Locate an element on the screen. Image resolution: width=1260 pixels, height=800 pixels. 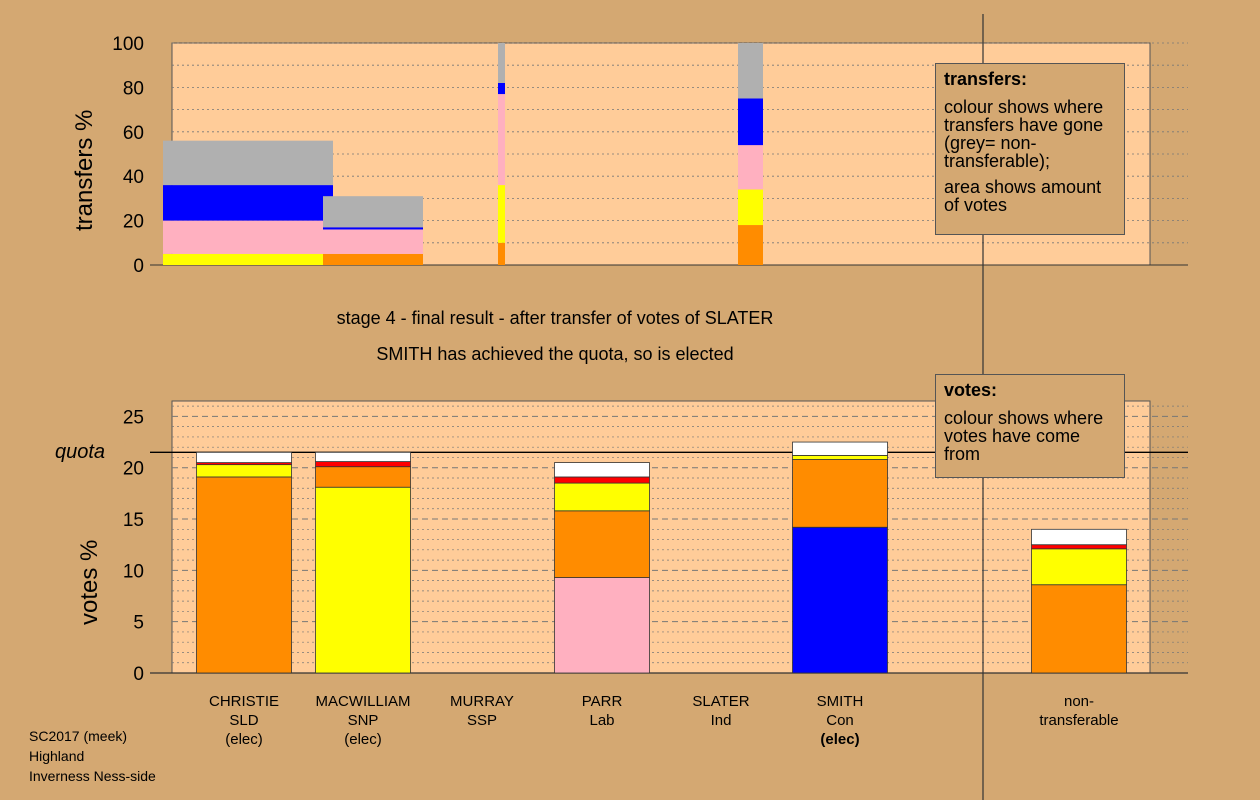
candidate-label-parr: PARR Lab is located at coordinates (602, 711).